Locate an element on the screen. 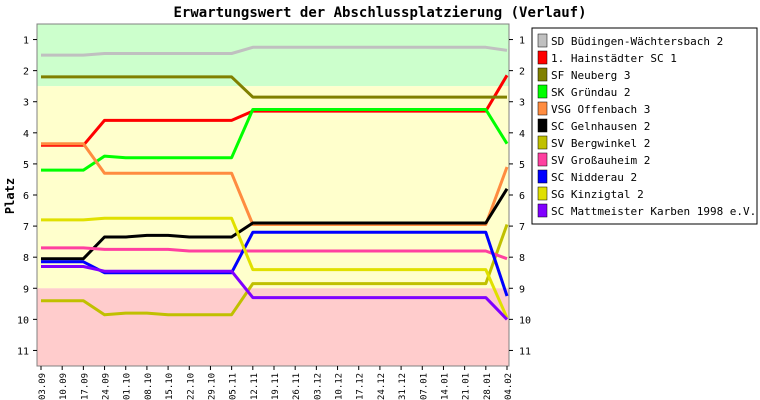  legend-label: SK Gründau 2 is located at coordinates (590, 92).